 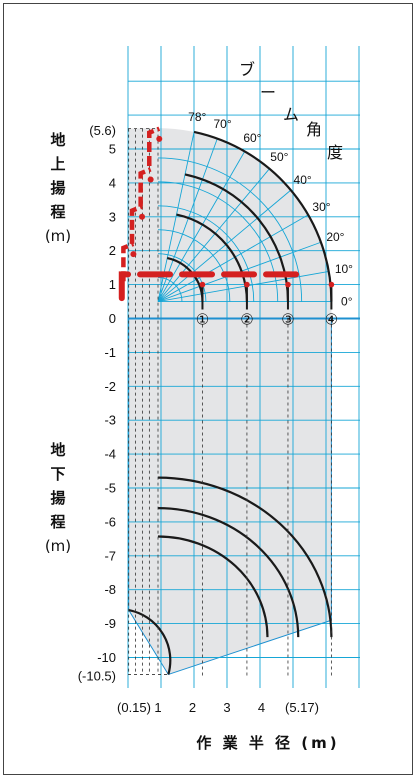 What do you see at coordinates (58, 236) in the screenshot?
I see `above-ground-unit: (m)` at bounding box center [58, 236].